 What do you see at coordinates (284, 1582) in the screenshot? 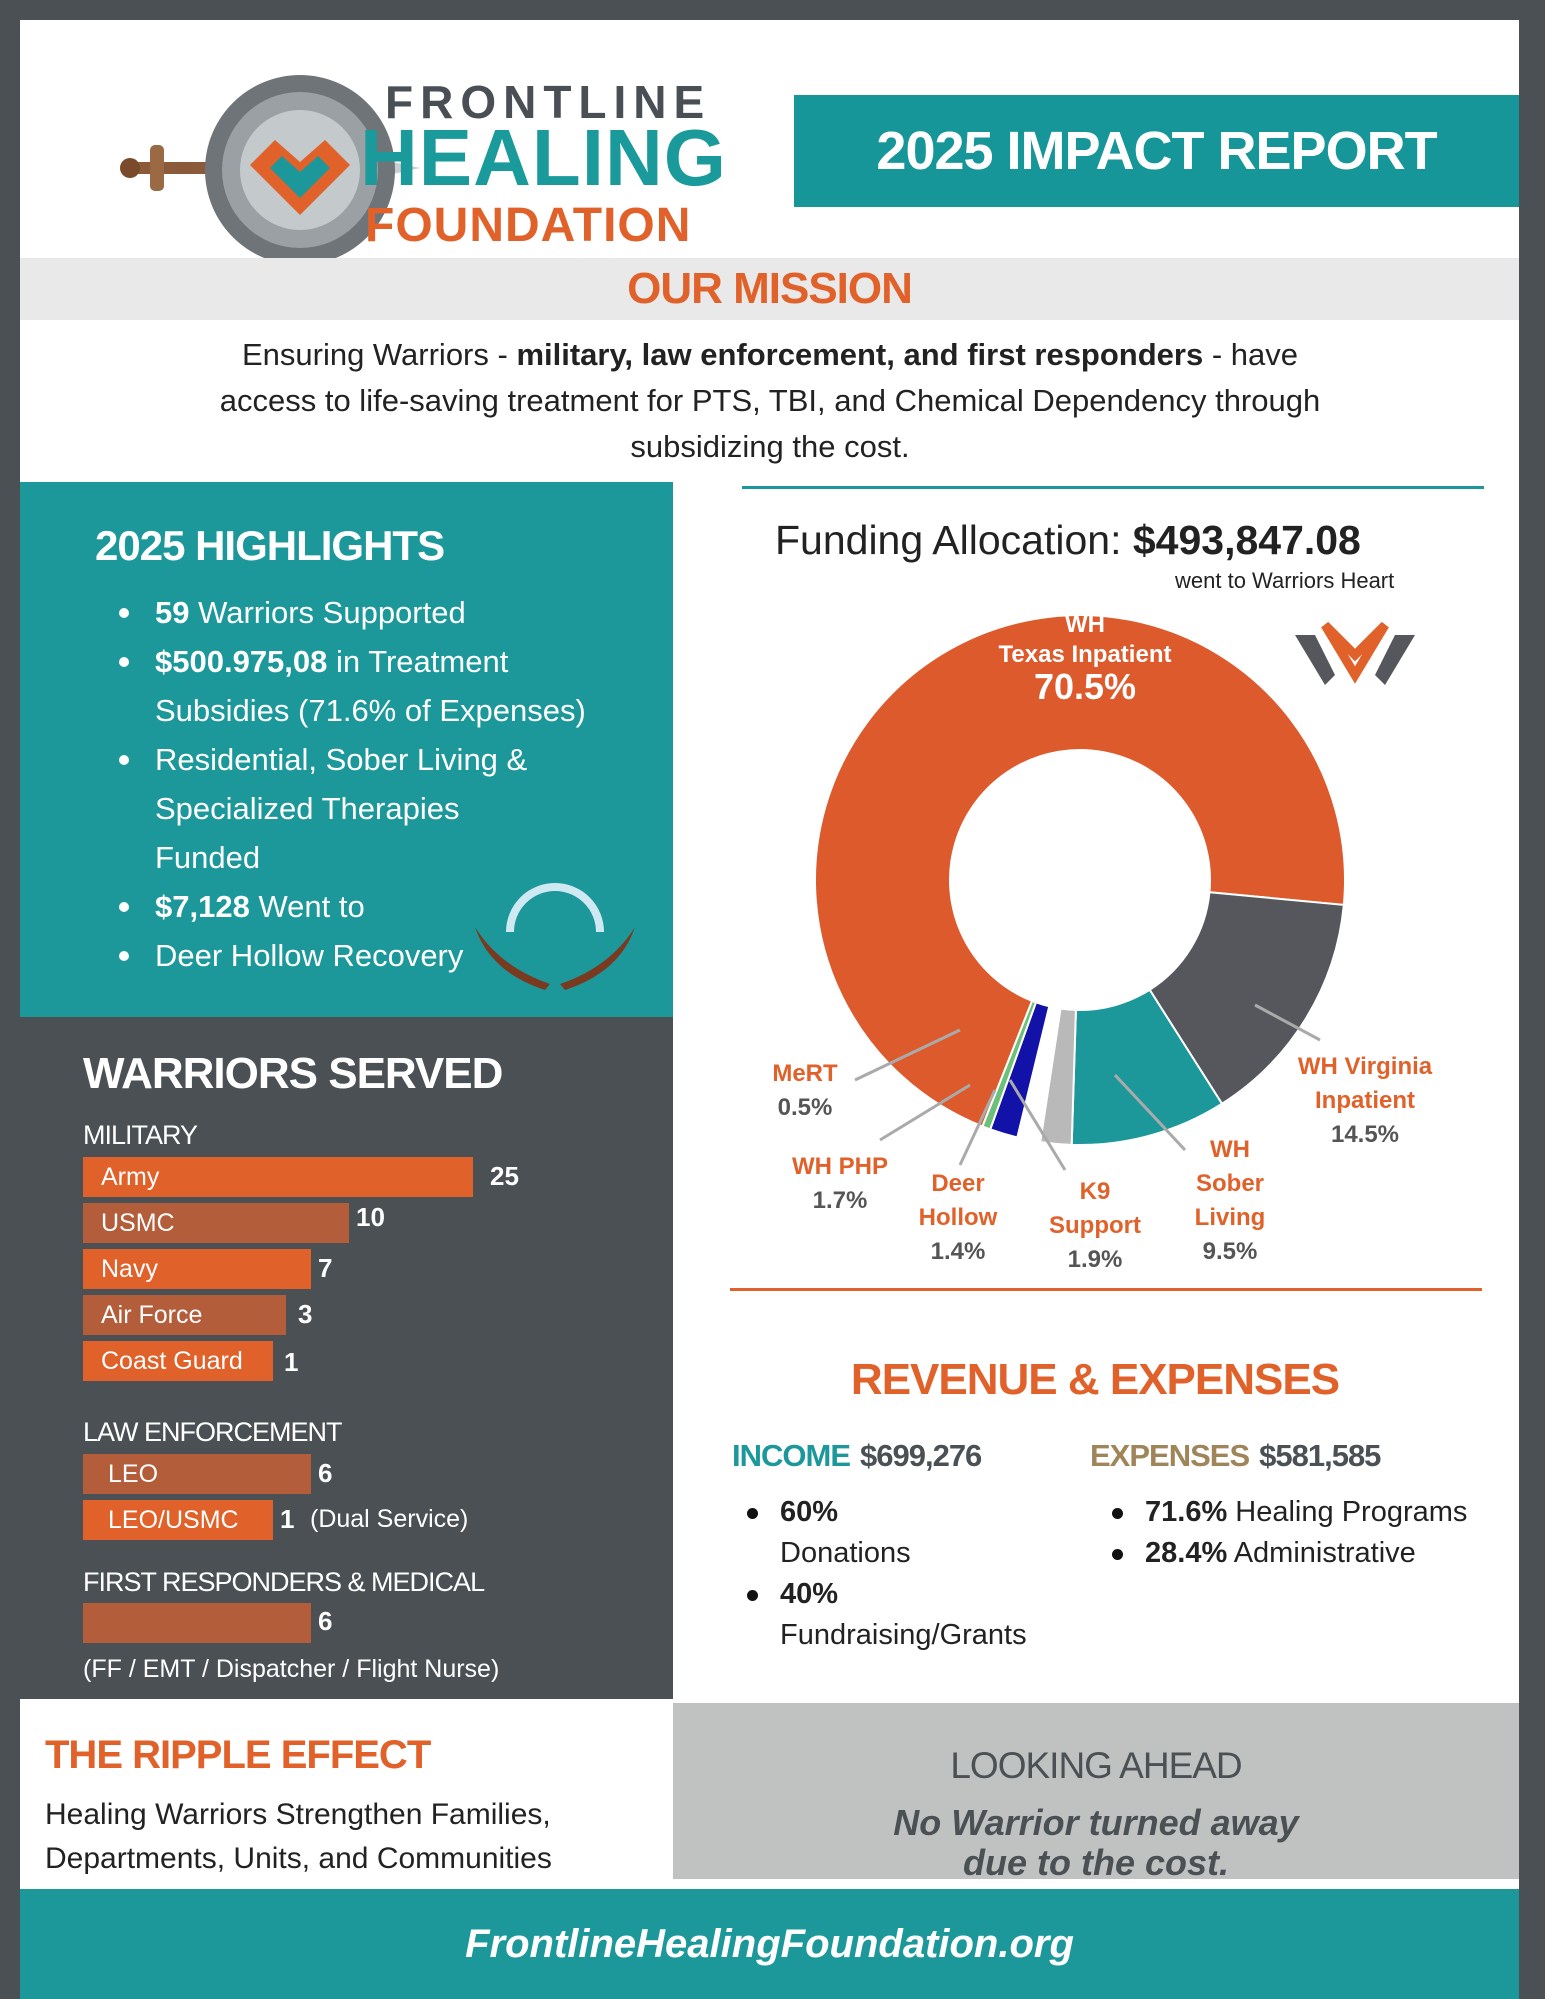
I see `first-responders-label: FIRST RESPONDERS & MEDICAL` at bounding box center [284, 1582].